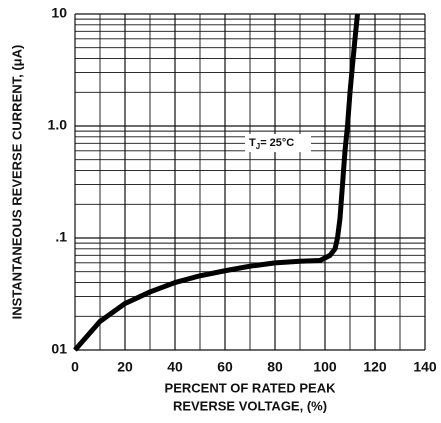  Describe the element at coordinates (275, 367) in the screenshot. I see `x-tick-label: 80` at that location.